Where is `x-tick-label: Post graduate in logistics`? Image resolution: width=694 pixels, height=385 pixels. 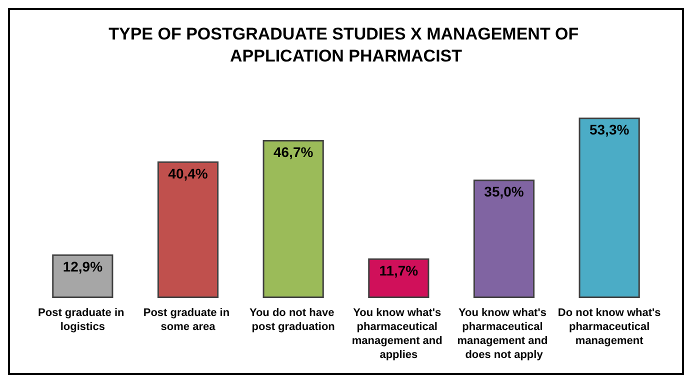
x-tick-label: Post graduate in logistics is located at coordinates (83, 320).